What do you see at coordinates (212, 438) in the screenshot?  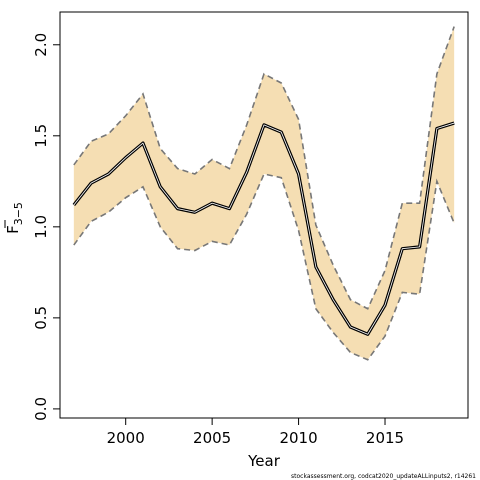 I see `x-tick-label: 2005` at bounding box center [212, 438].